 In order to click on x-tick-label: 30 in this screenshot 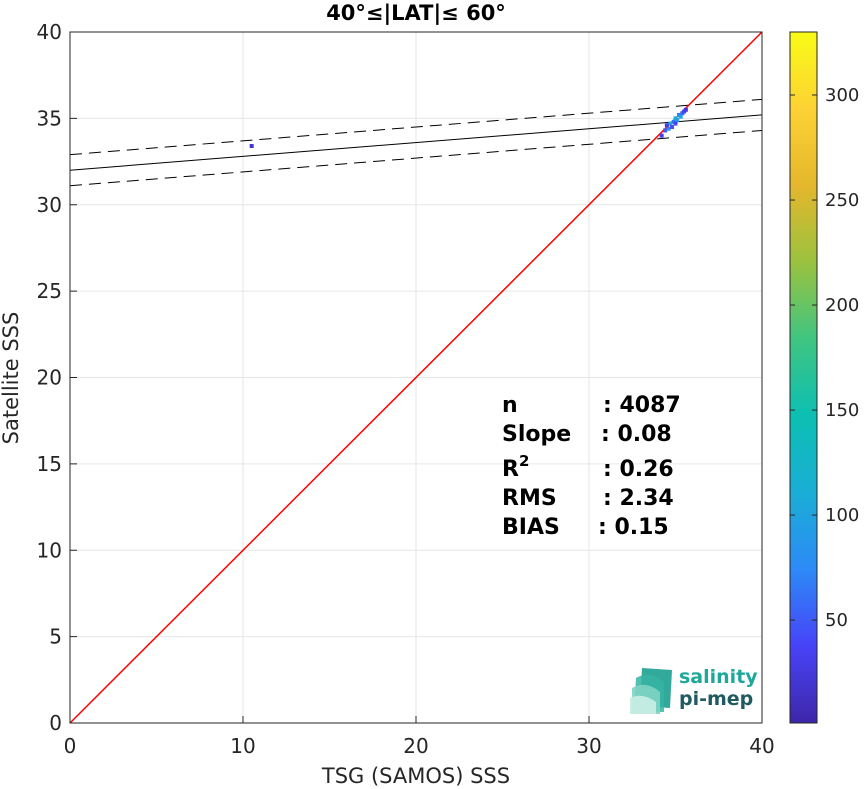, I will do `click(588, 746)`.